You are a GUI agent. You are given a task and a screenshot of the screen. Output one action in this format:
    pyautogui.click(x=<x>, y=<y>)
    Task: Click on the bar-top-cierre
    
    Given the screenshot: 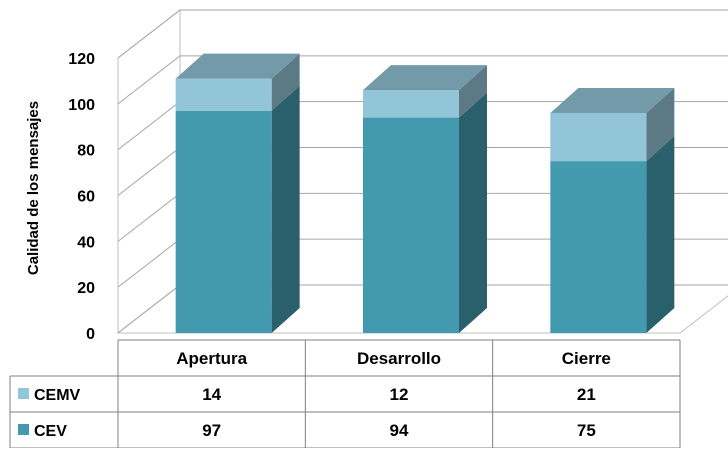 What is the action you would take?
    pyautogui.click(x=612, y=100)
    